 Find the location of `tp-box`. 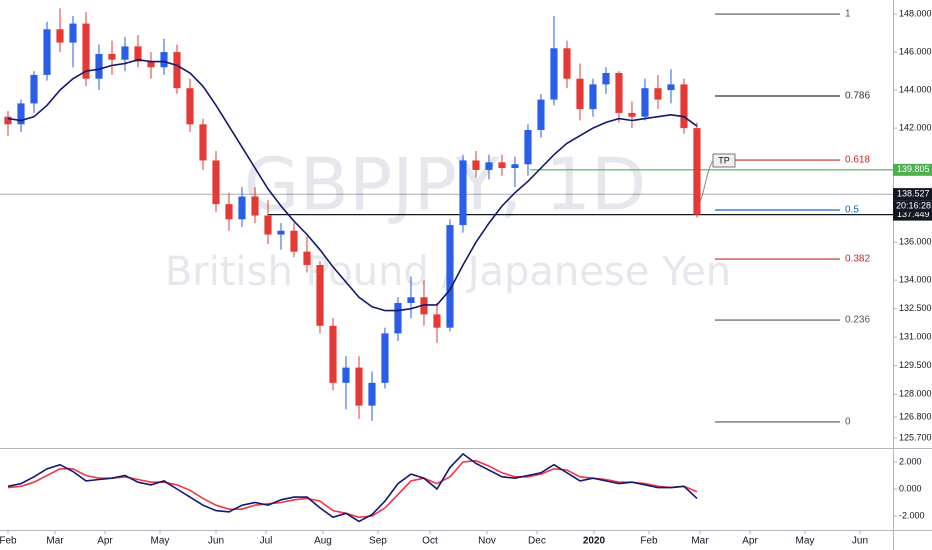

tp-box is located at coordinates (724, 160).